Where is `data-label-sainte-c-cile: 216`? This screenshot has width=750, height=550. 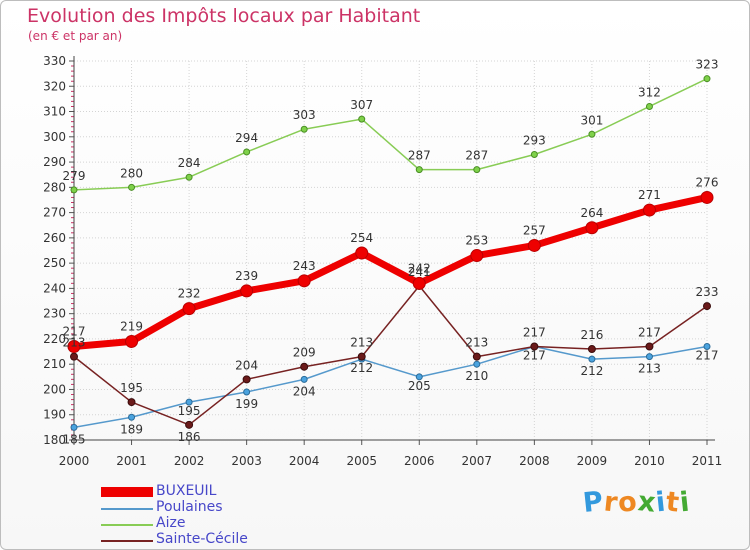 data-label-sainte-c-cile: 216 is located at coordinates (591, 335).